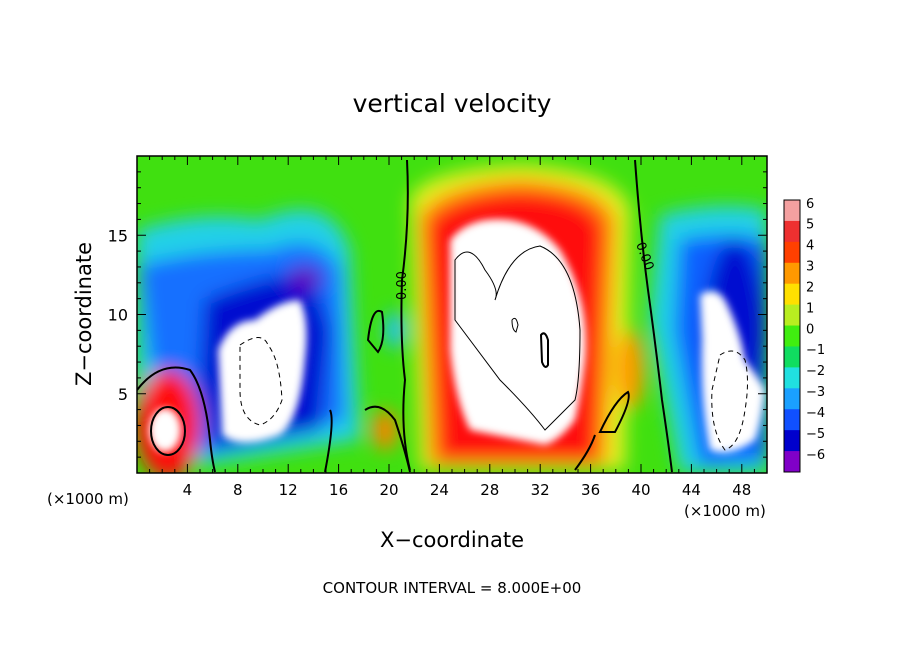  I want to click on contour-pos-inner, so click(544, 350).